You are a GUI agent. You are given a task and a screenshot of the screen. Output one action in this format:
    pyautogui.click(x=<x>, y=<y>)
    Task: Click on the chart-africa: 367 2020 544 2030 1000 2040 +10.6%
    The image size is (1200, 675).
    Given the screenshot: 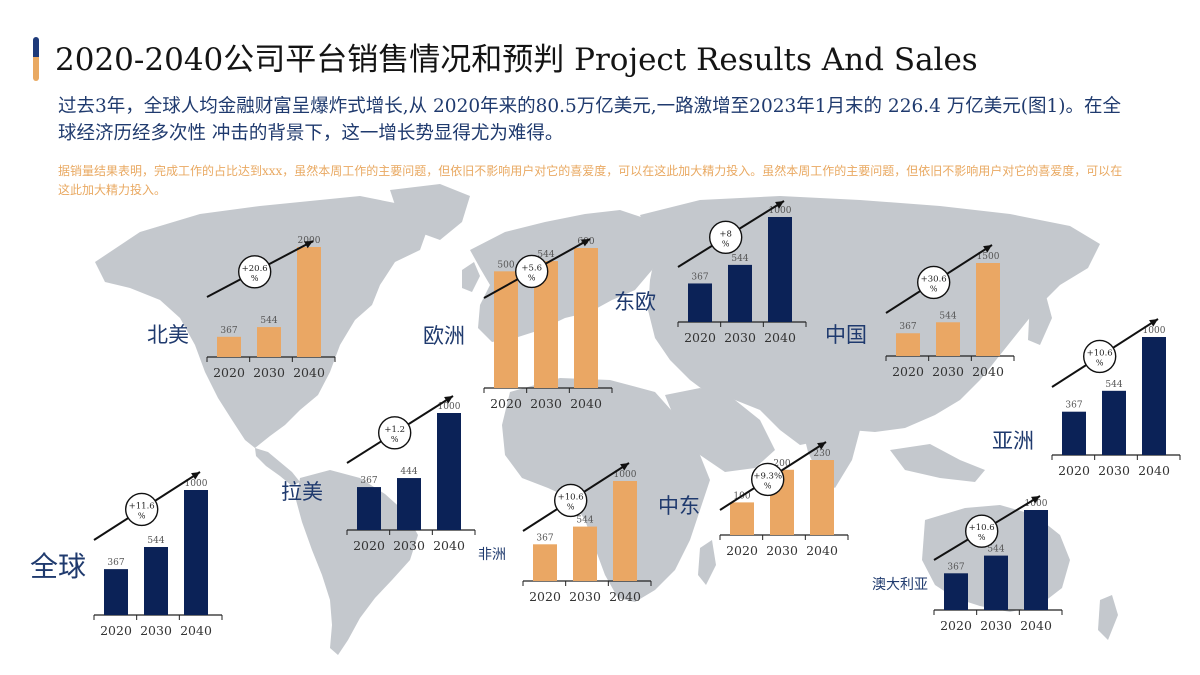 What is the action you would take?
    pyautogui.click(x=587, y=533)
    